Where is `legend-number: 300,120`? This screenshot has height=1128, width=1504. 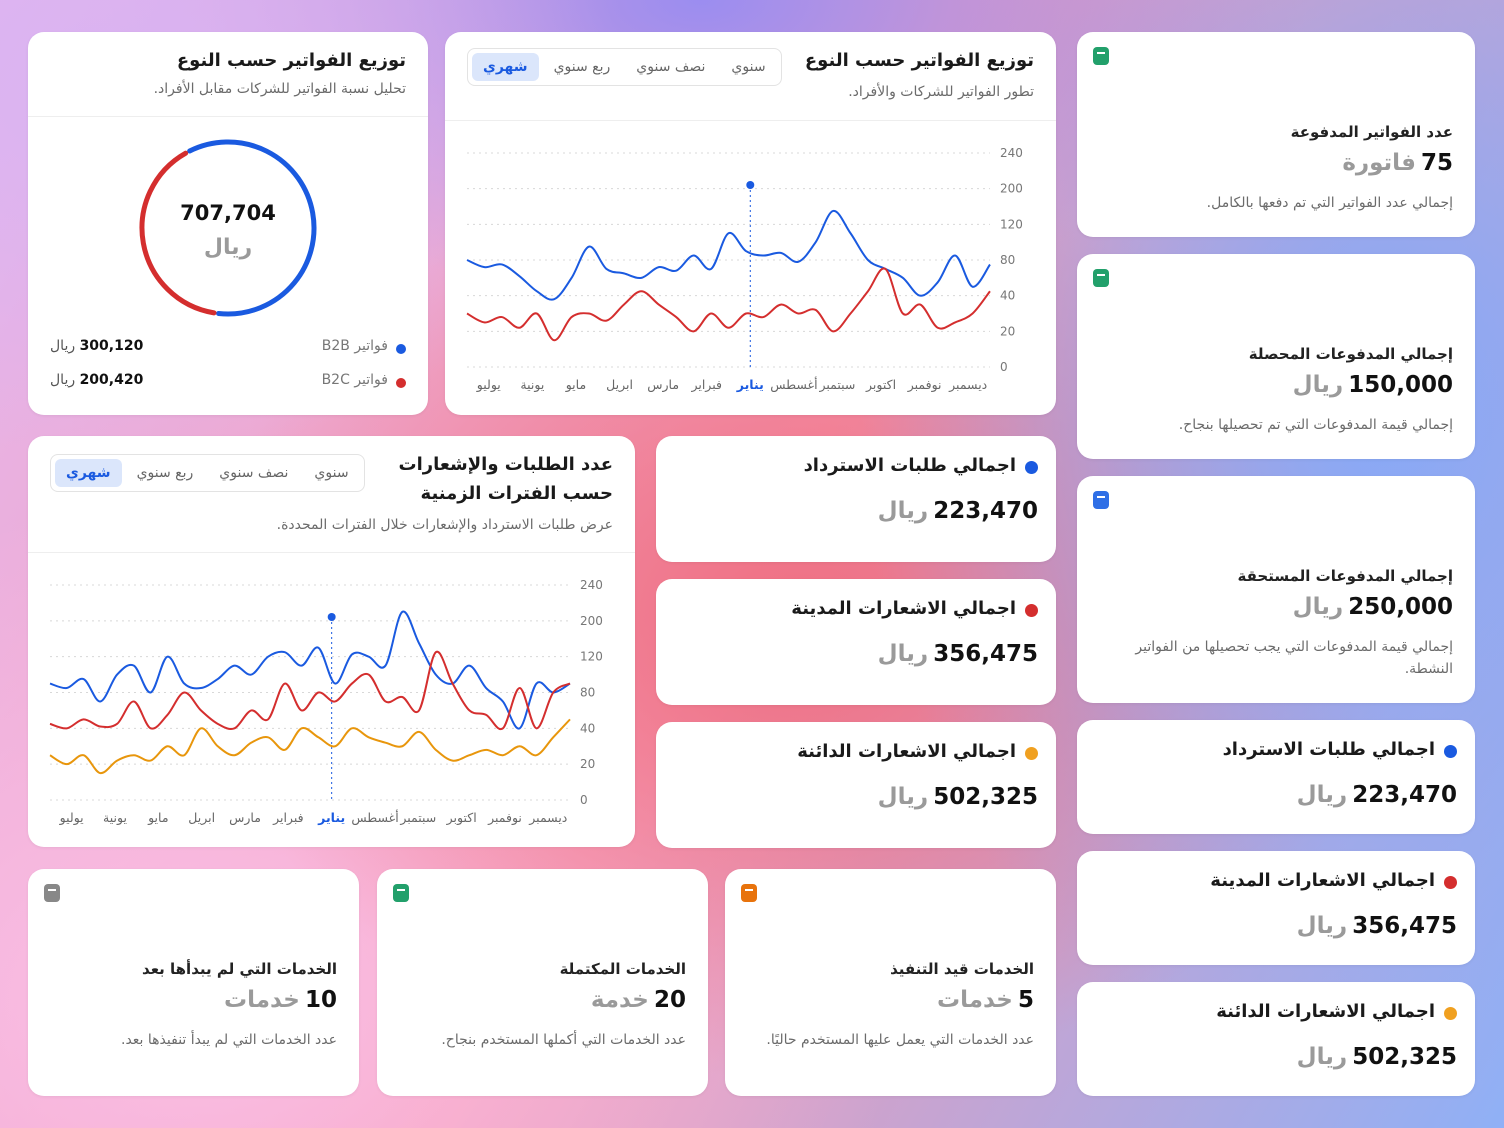
legend-number: 300,120 is located at coordinates (111, 346).